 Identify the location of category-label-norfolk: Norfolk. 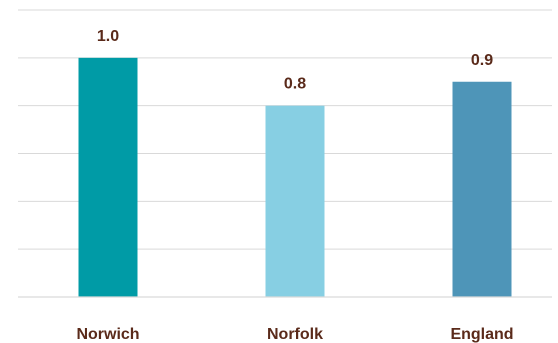
(295, 334).